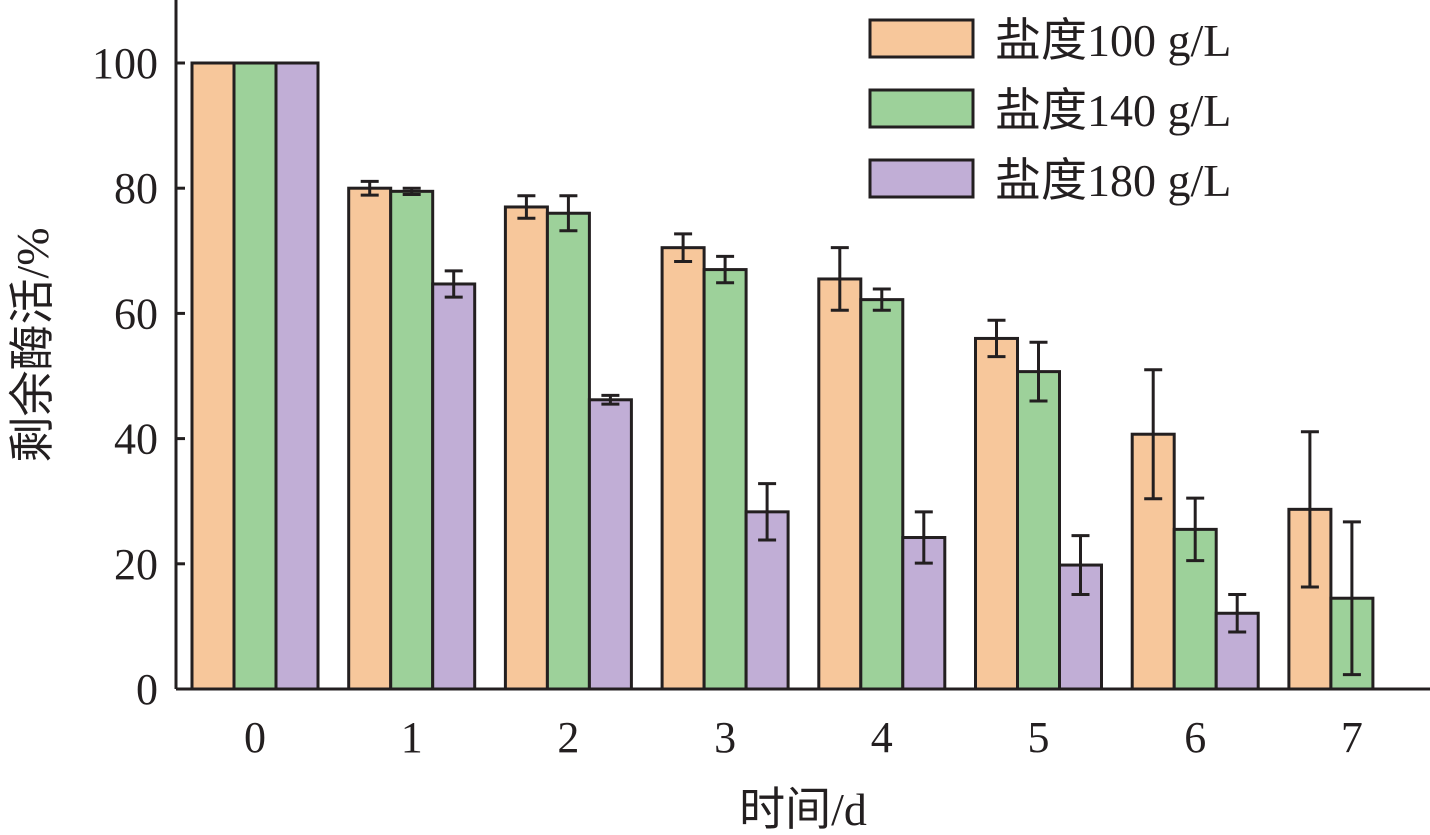 Image resolution: width=1430 pixels, height=835 pixels. I want to click on y-tick-label: 20, so click(136, 564).